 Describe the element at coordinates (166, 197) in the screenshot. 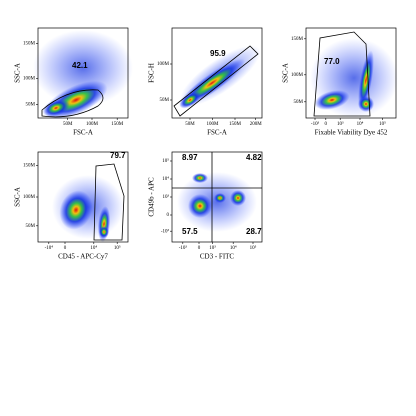

I see `y-tick-label: 10³` at that location.